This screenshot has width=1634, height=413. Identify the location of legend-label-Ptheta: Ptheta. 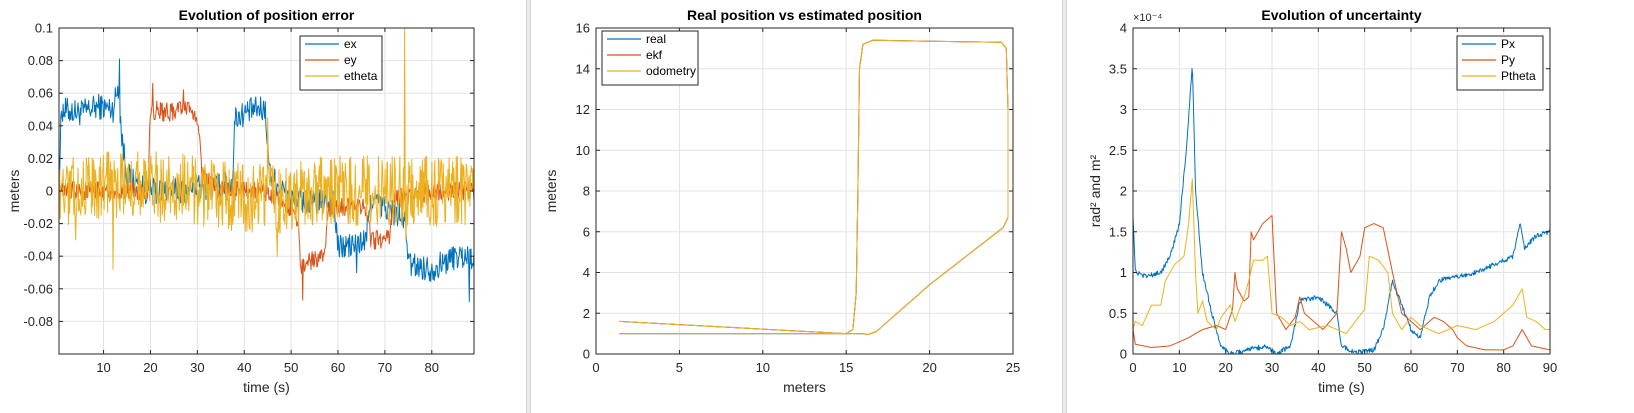
(1518, 76).